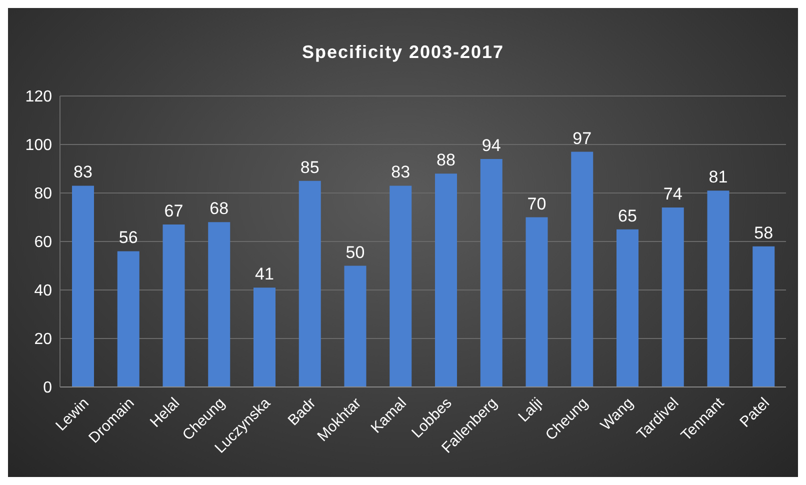 The width and height of the screenshot is (806, 485). I want to click on data-label: 74, so click(672, 194).